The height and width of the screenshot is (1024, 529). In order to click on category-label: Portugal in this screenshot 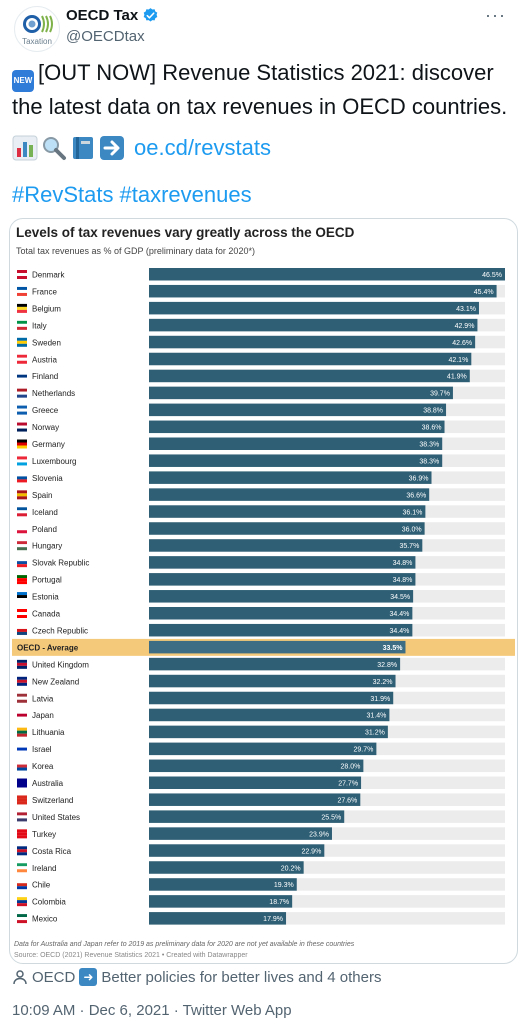, I will do `click(47, 580)`.